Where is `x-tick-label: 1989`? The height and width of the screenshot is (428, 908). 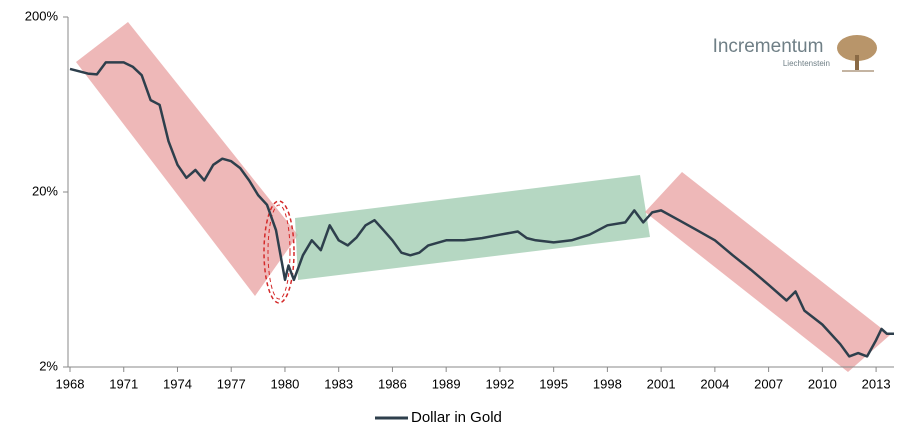 x-tick-label: 1989 is located at coordinates (446, 383).